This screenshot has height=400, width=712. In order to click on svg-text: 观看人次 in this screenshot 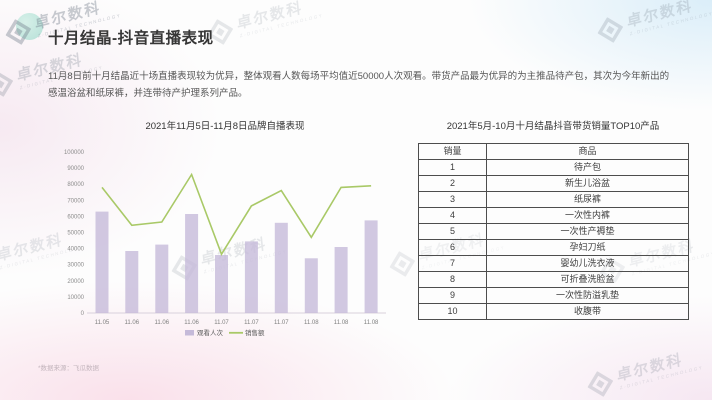, I will do `click(210, 332)`.